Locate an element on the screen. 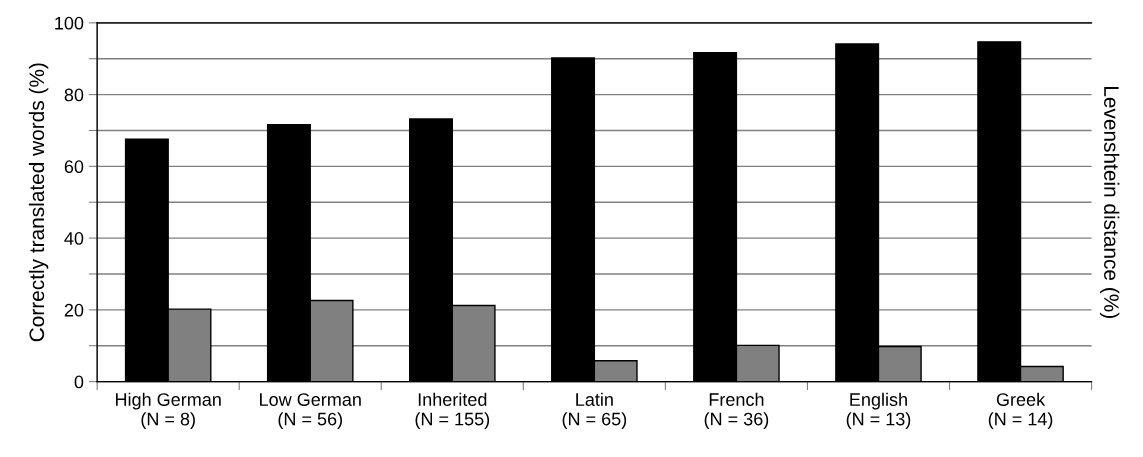  y-tick-label: 100 is located at coordinates (69, 23).